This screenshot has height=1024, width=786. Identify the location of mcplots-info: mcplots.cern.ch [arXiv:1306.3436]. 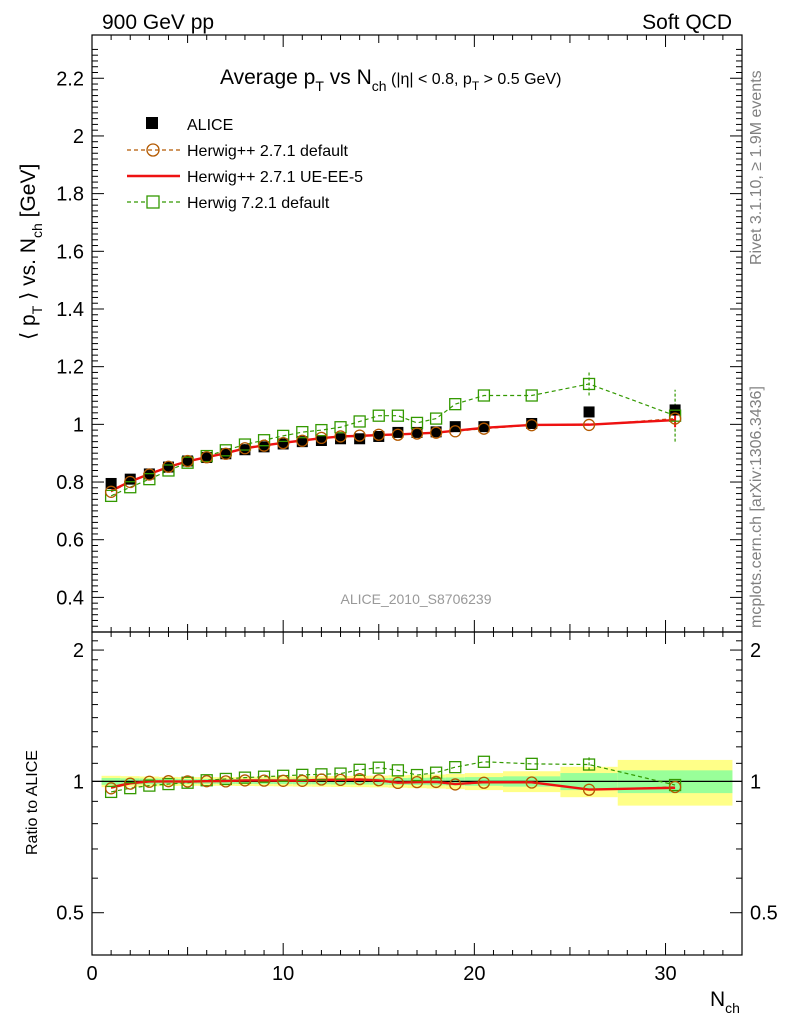
(756, 507).